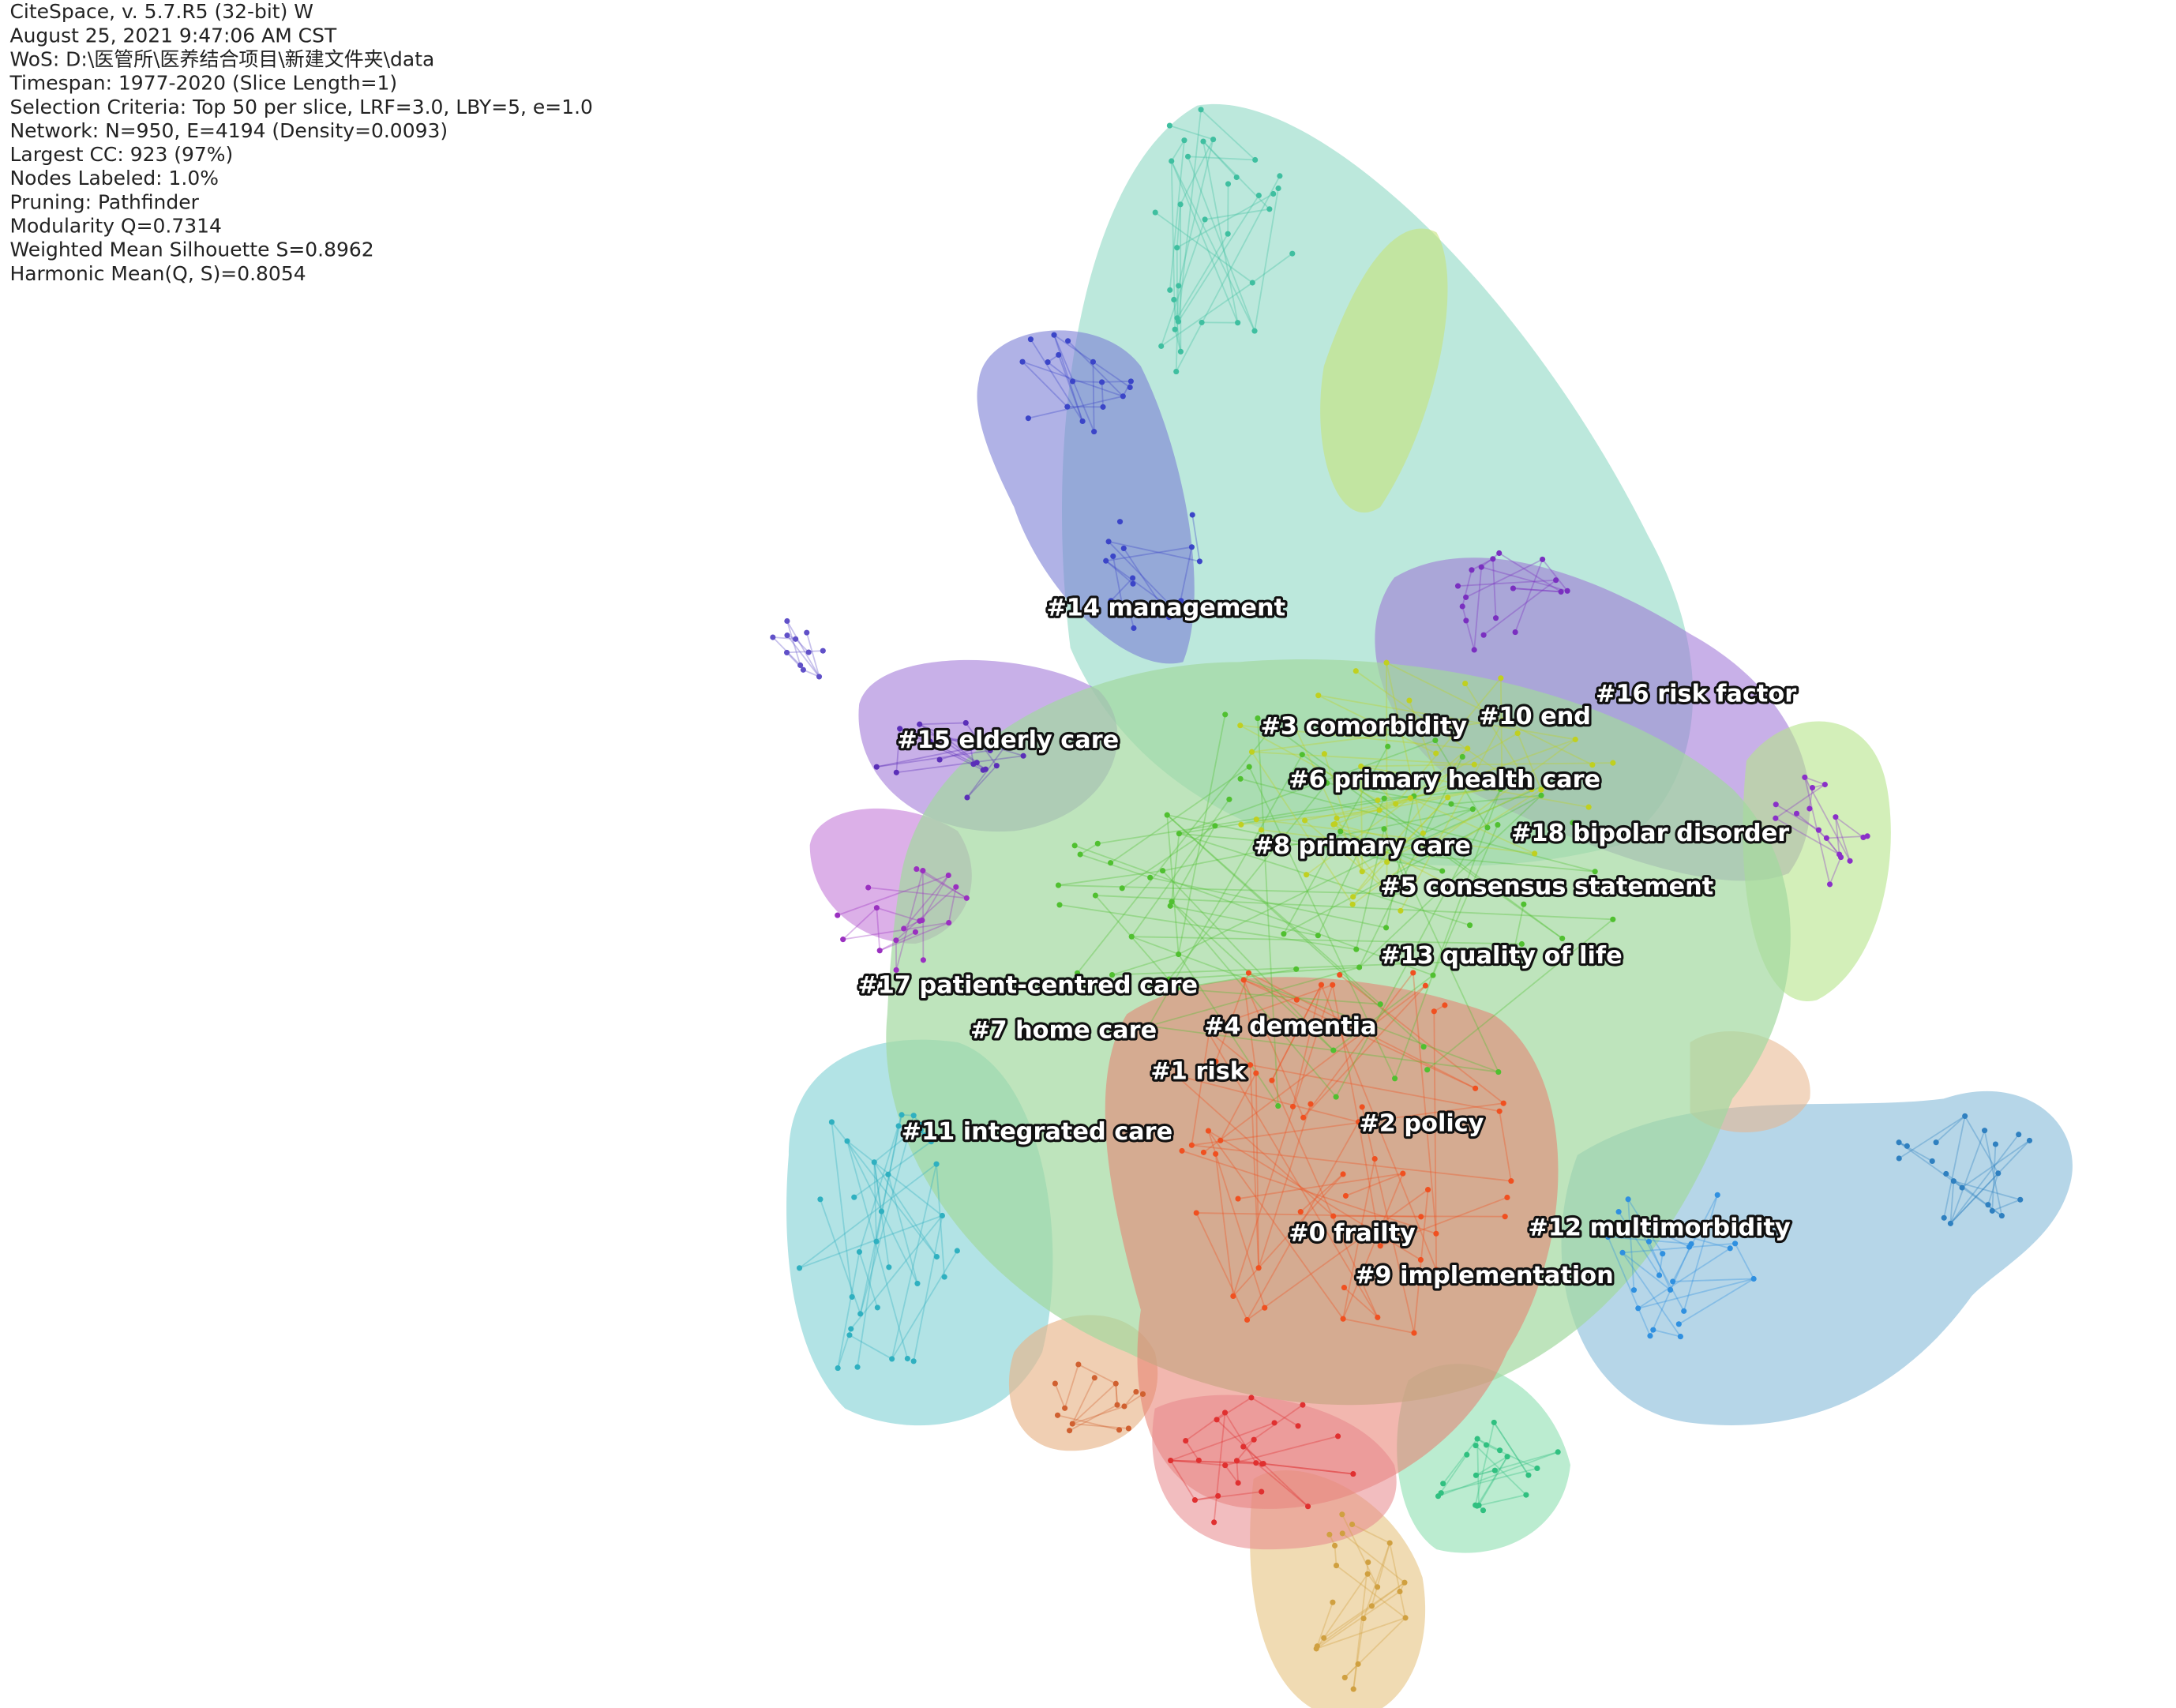 The width and height of the screenshot is (2176, 1708). I want to click on cluster-label: #8 primary care, so click(1363, 846).